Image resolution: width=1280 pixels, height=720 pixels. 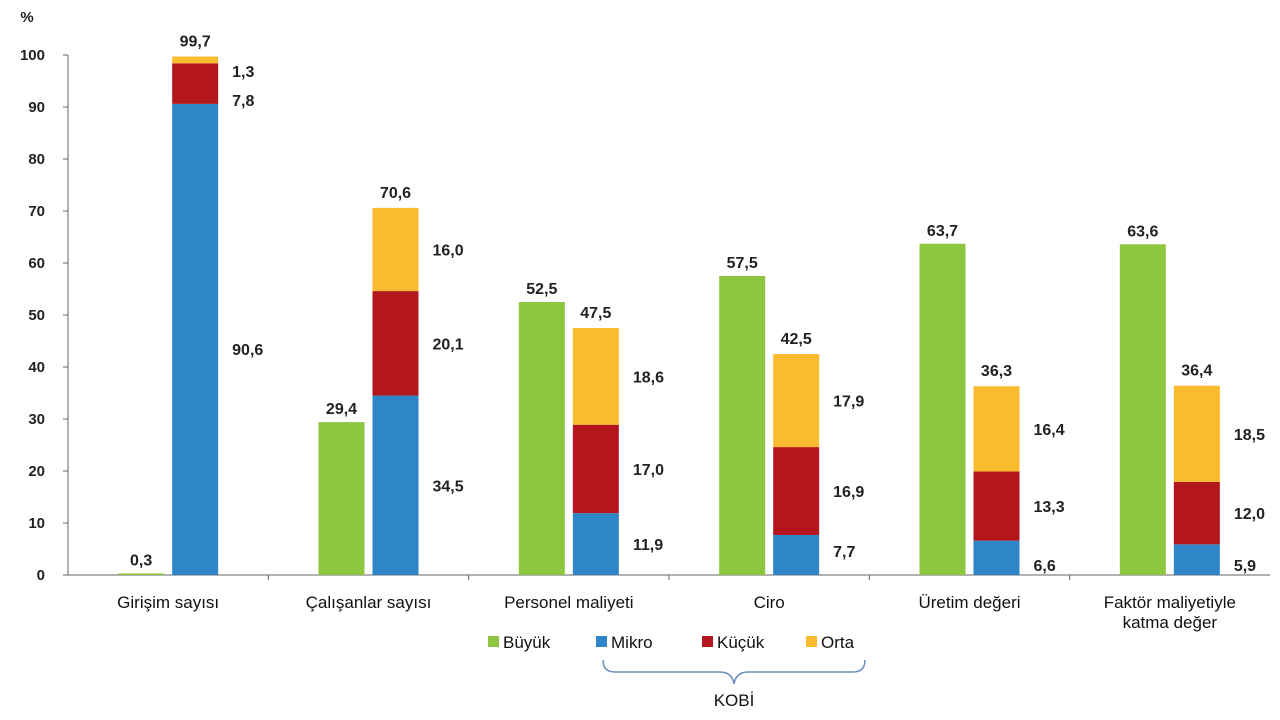 I want to click on data-label-mikro: 6,6, so click(x=1045, y=566).